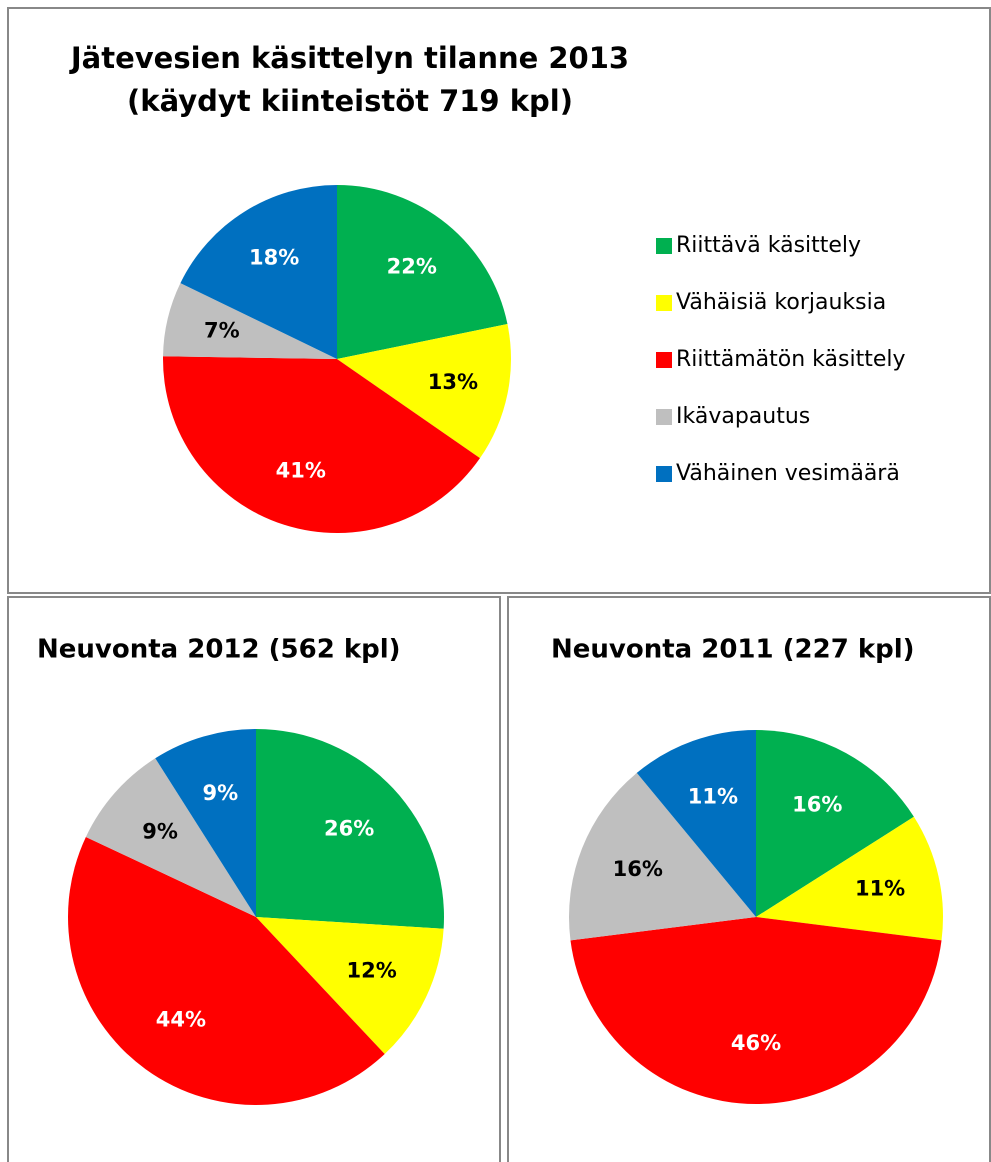  I want to click on data-label: 26%, so click(349, 828).